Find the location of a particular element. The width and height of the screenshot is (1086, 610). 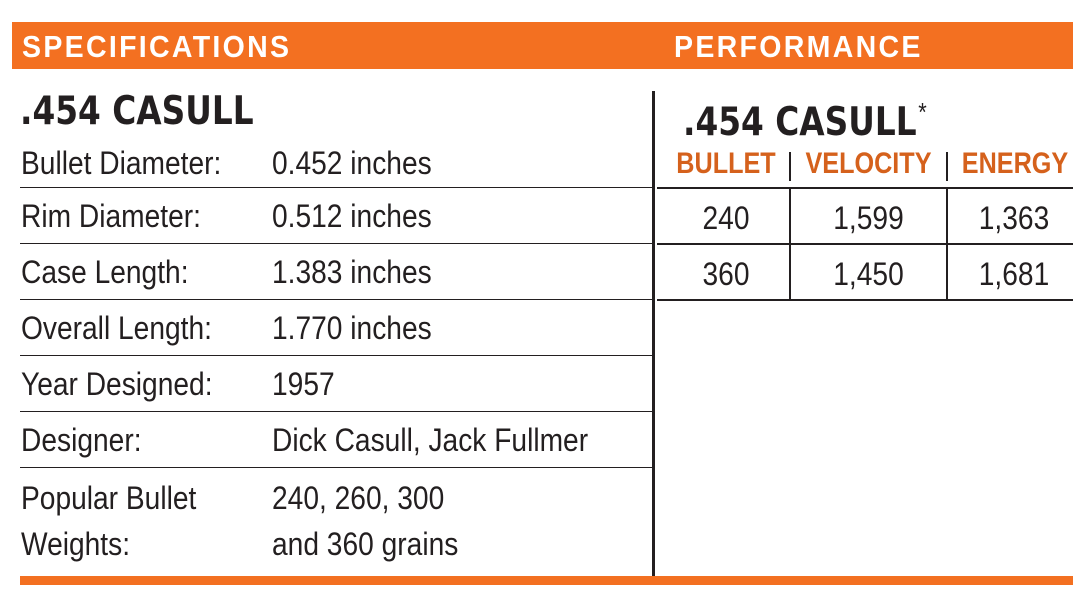

column-header-energy: ENERGY is located at coordinates (1015, 163).